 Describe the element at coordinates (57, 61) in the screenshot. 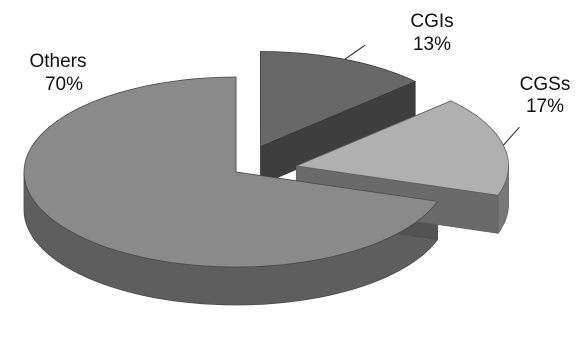

I see `label-others-name: Others` at that location.